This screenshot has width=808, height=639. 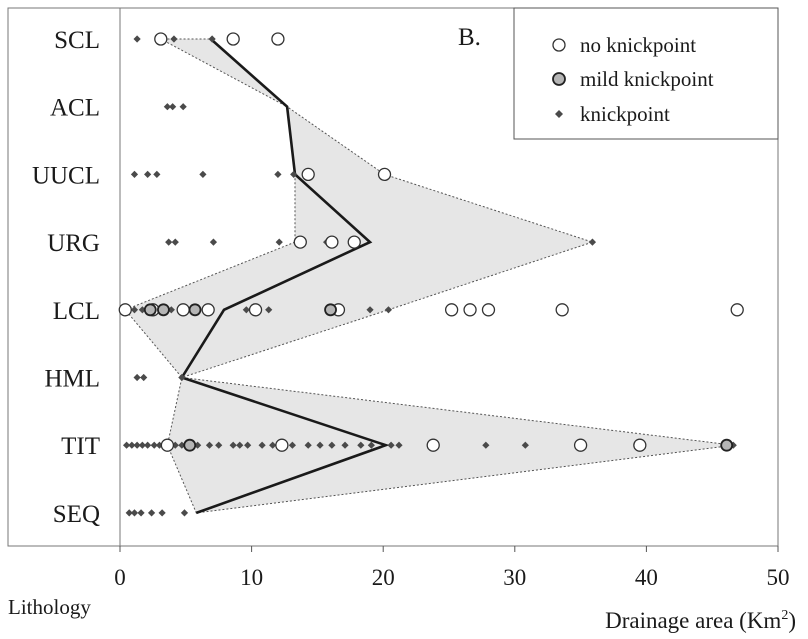 I want to click on x-tick-label: 50, so click(x=778, y=577).